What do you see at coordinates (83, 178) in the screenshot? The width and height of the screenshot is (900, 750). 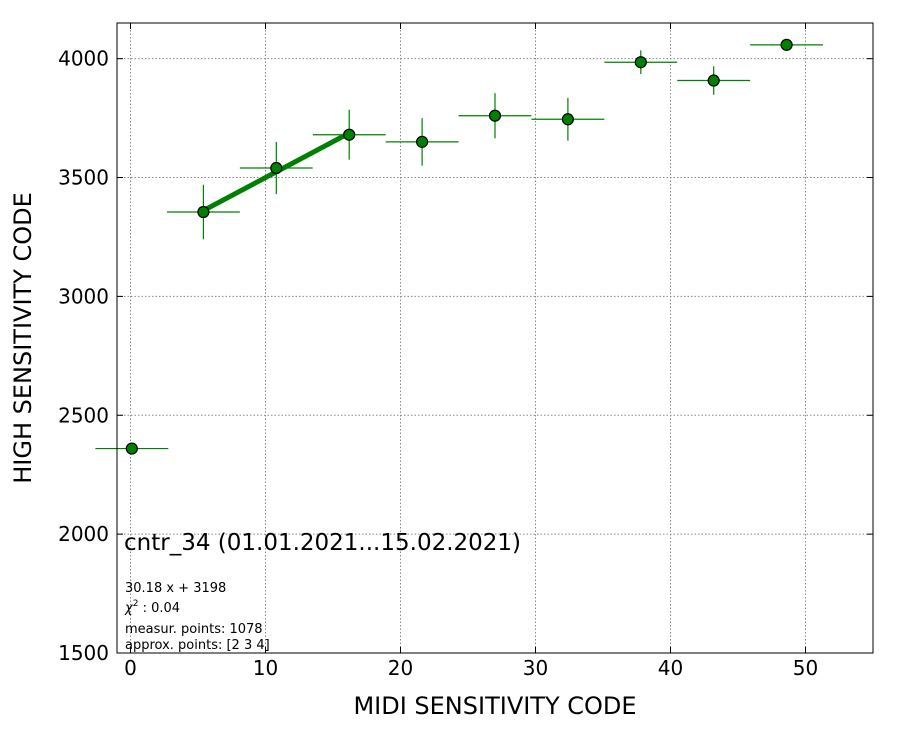 I see `y-tick-label: 3500` at bounding box center [83, 178].